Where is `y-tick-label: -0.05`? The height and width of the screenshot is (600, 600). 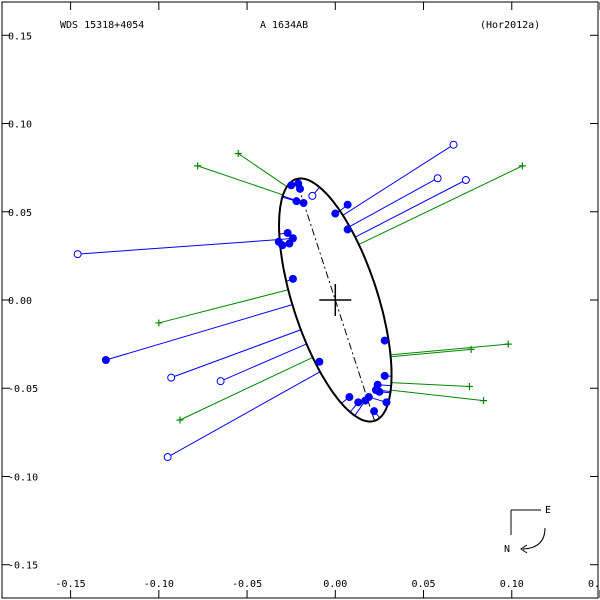
y-tick-label: -0.05 is located at coordinates (23, 389).